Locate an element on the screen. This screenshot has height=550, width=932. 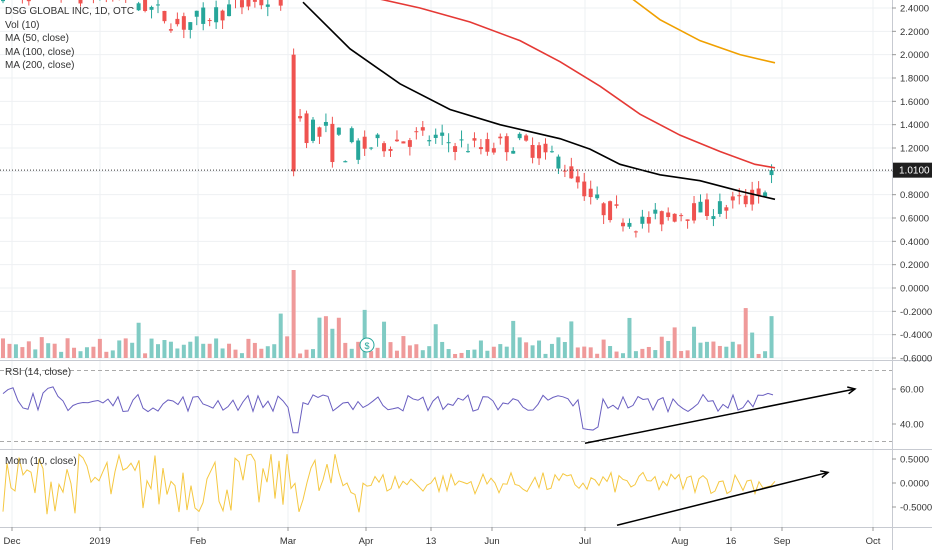
rsi-trendline is located at coordinates (720, 415).